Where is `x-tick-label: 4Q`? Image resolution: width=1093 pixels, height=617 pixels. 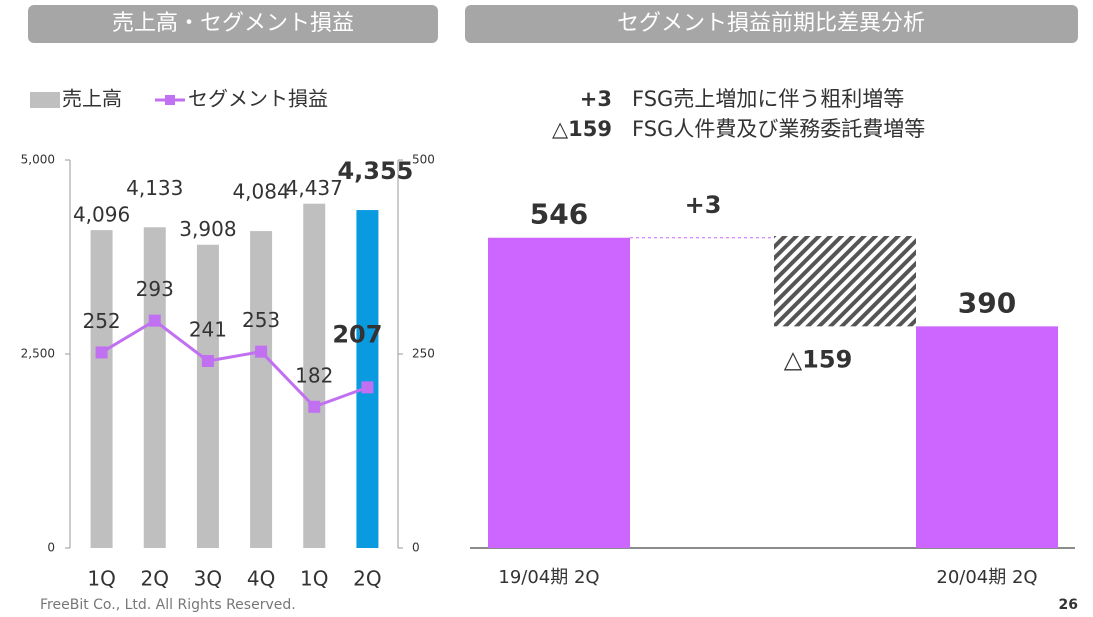 x-tick-label: 4Q is located at coordinates (261, 579).